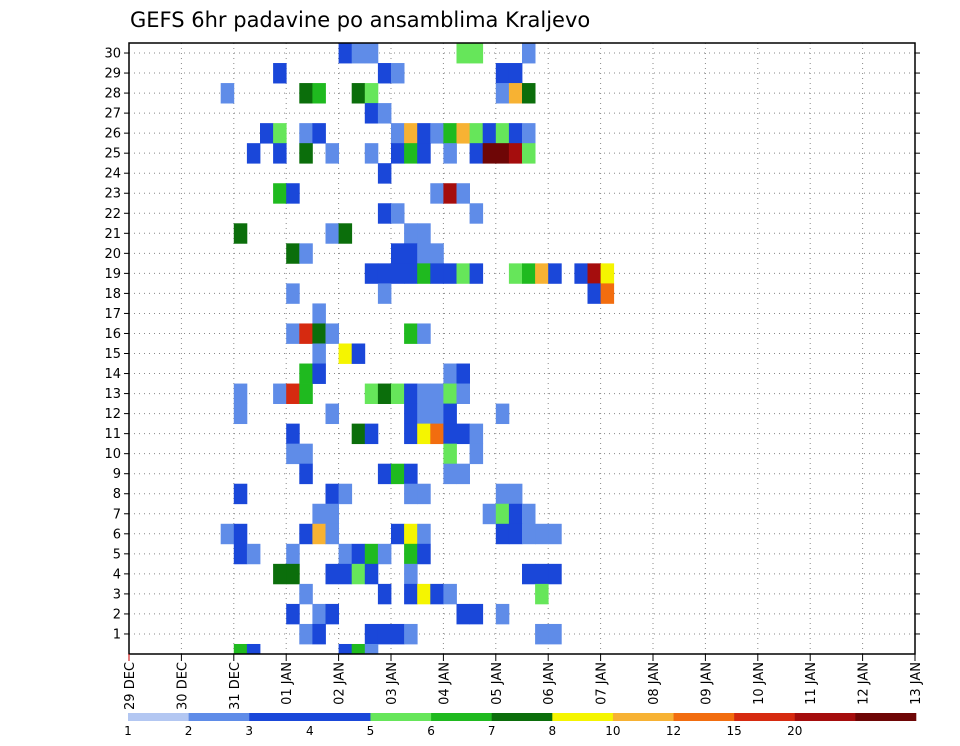 The image size is (960, 746). I want to click on colorbar: 1 2 3 4 5 6 7 8 10 12 15 20, so click(520, 725).